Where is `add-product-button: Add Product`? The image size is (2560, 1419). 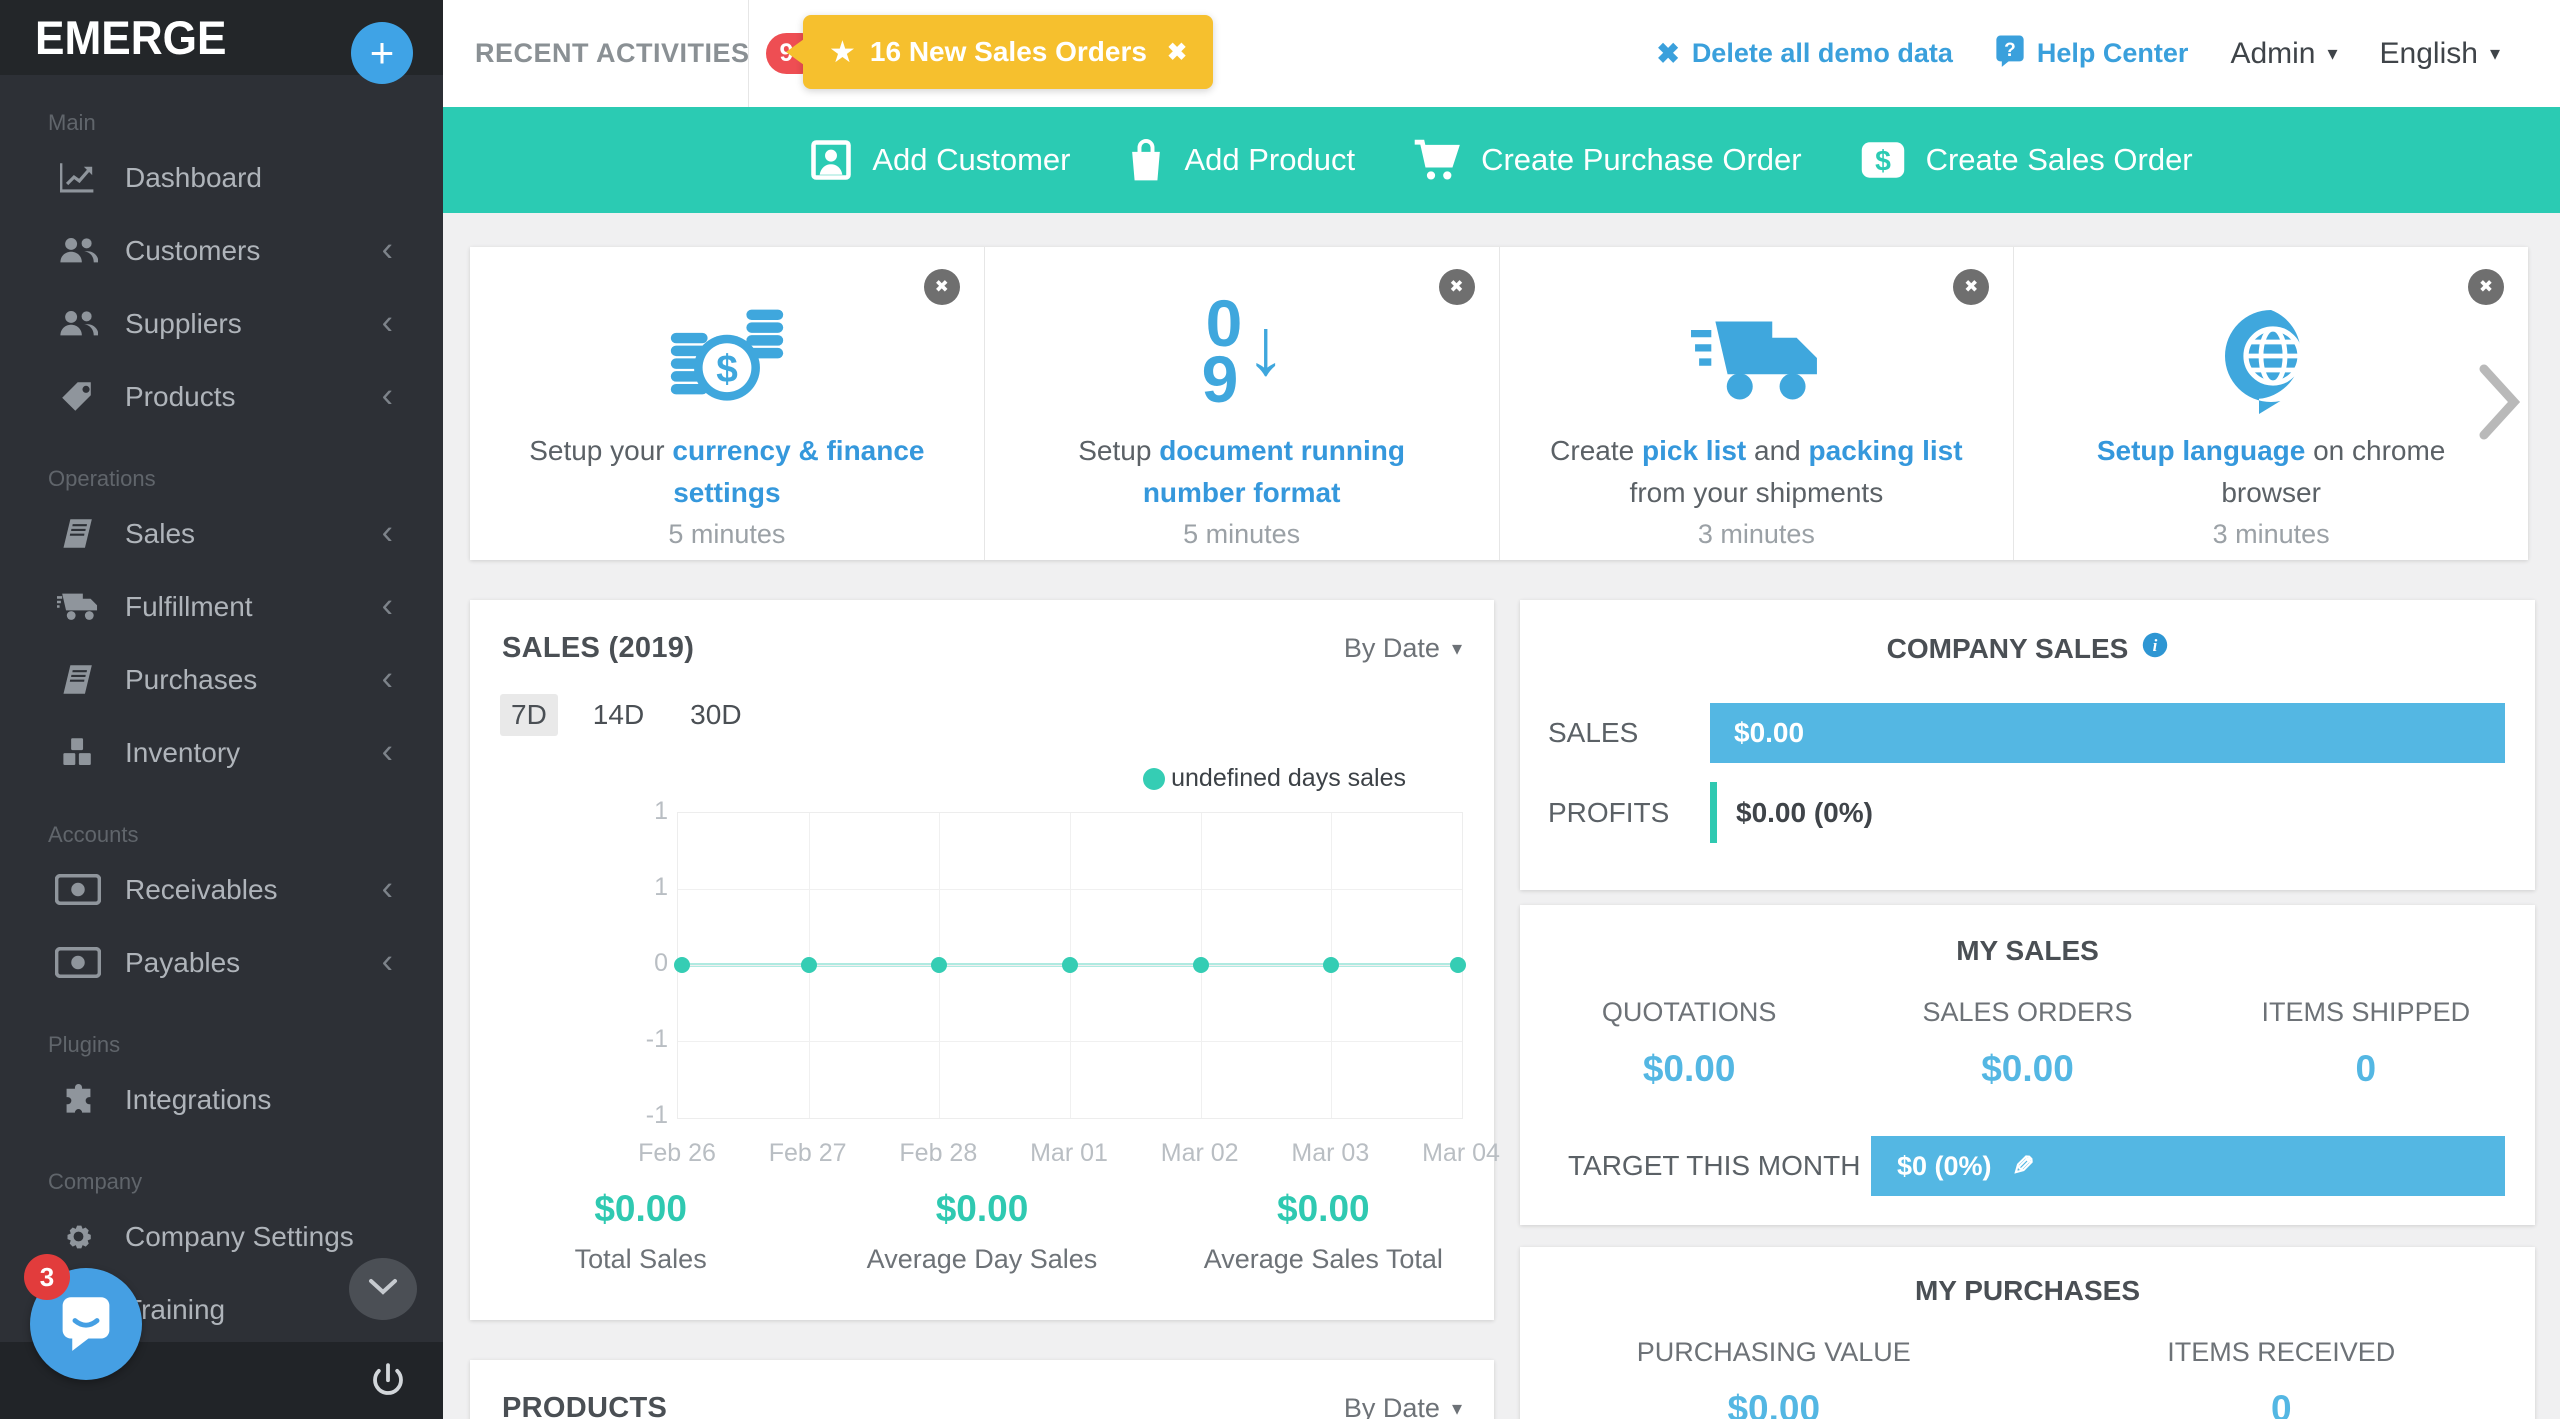
add-product-button: Add Product is located at coordinates (1241, 160).